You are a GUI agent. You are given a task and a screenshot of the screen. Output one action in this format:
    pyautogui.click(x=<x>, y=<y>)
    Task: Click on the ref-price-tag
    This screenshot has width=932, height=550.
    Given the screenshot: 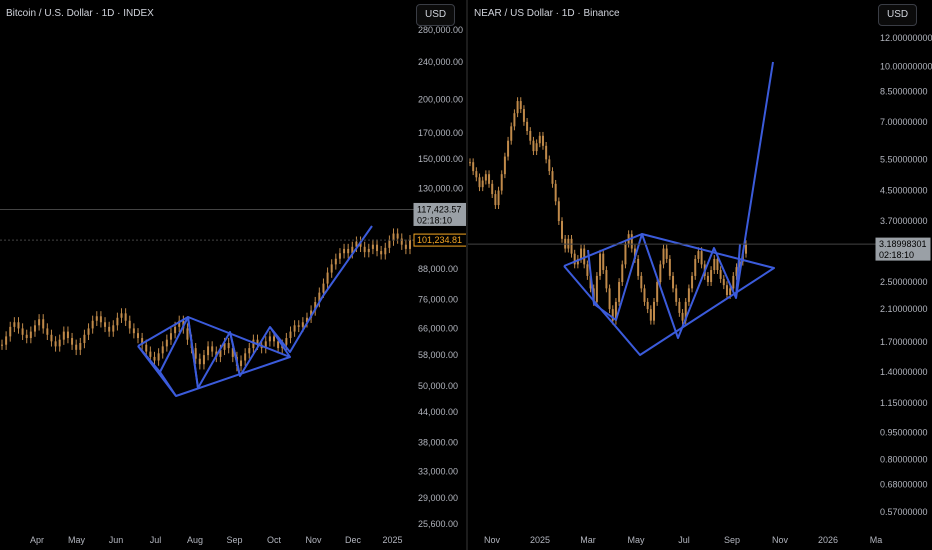 What is the action you would take?
    pyautogui.click(x=903, y=249)
    